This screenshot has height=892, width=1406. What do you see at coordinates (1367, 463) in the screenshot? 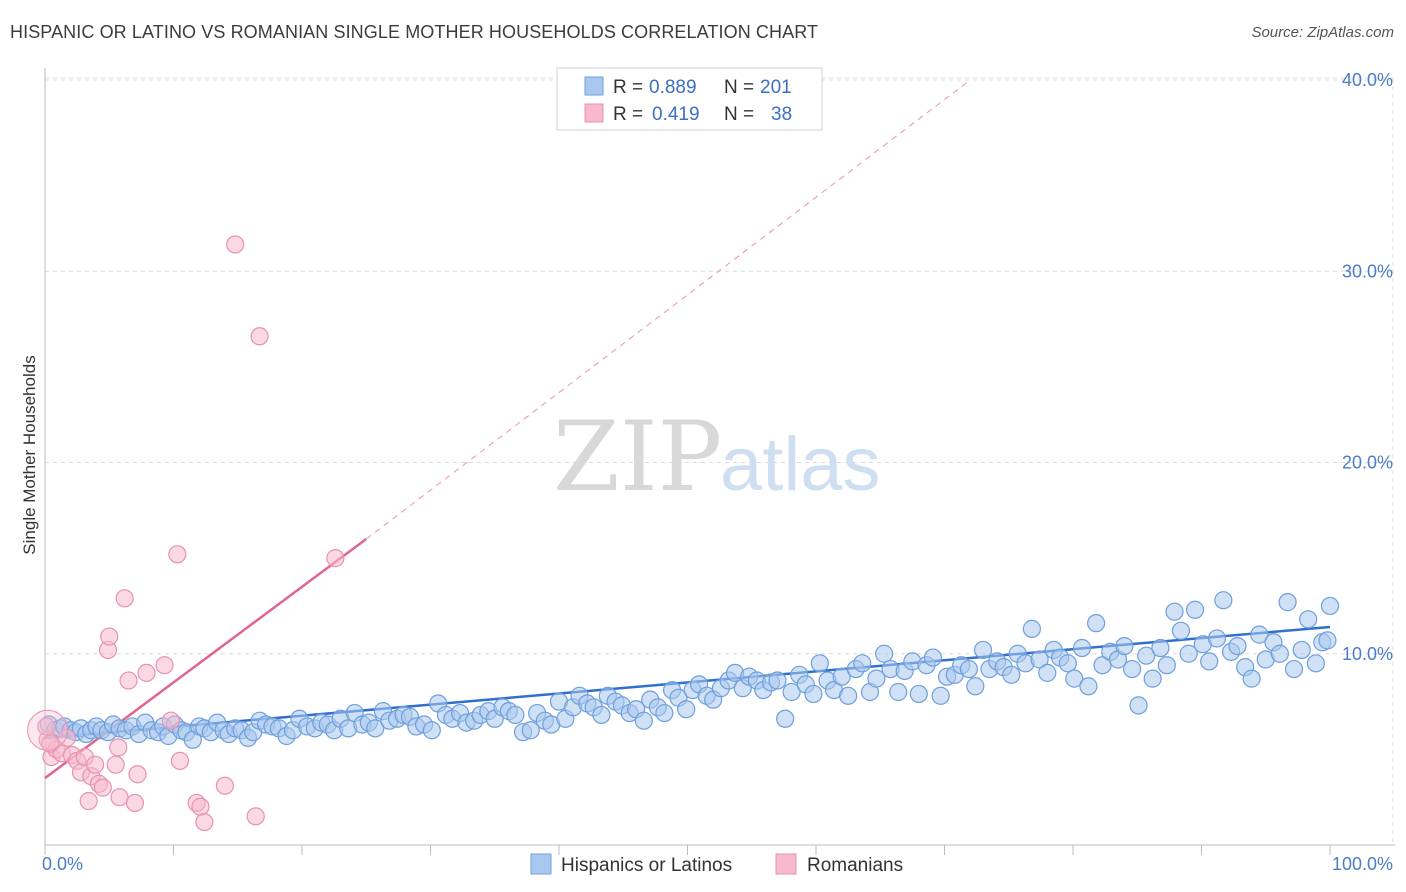
I see `y-tick-label-1: 20.0%` at bounding box center [1367, 463].